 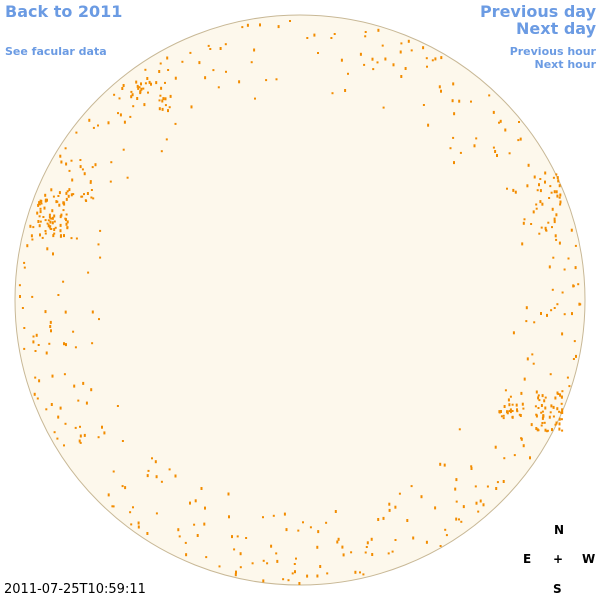 I want to click on next-day-link: Next day, so click(x=556, y=28).